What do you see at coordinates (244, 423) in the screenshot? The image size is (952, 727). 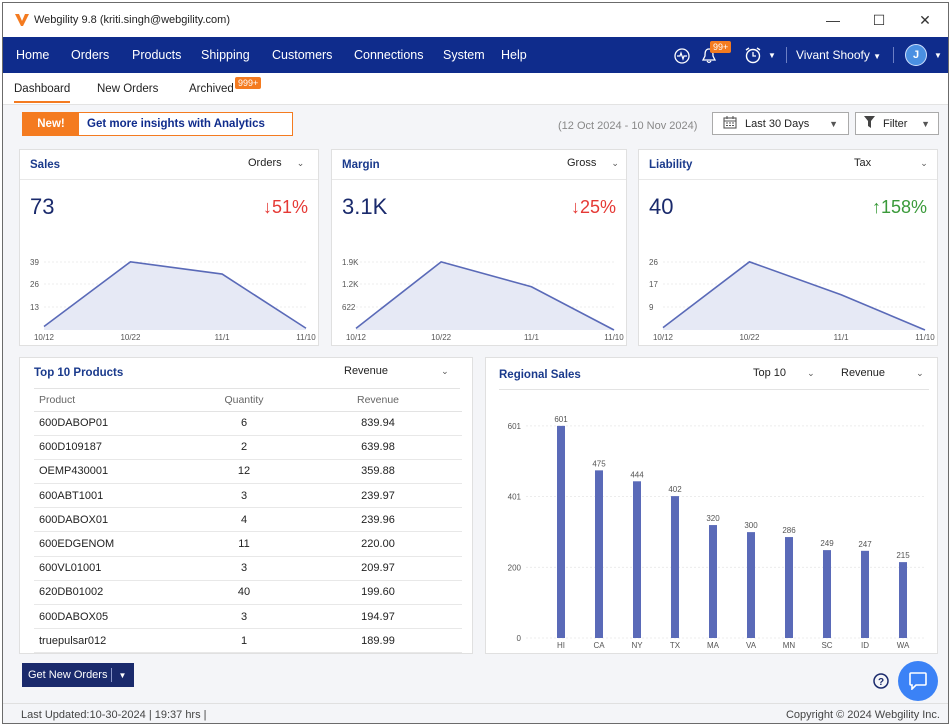 I see `quantity-cell: 6` at bounding box center [244, 423].